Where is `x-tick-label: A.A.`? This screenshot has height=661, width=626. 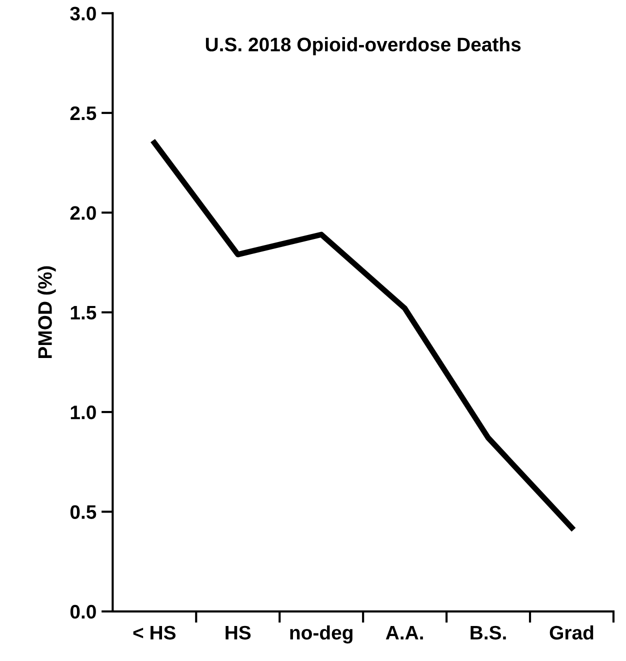
x-tick-label: A.A. is located at coordinates (404, 633).